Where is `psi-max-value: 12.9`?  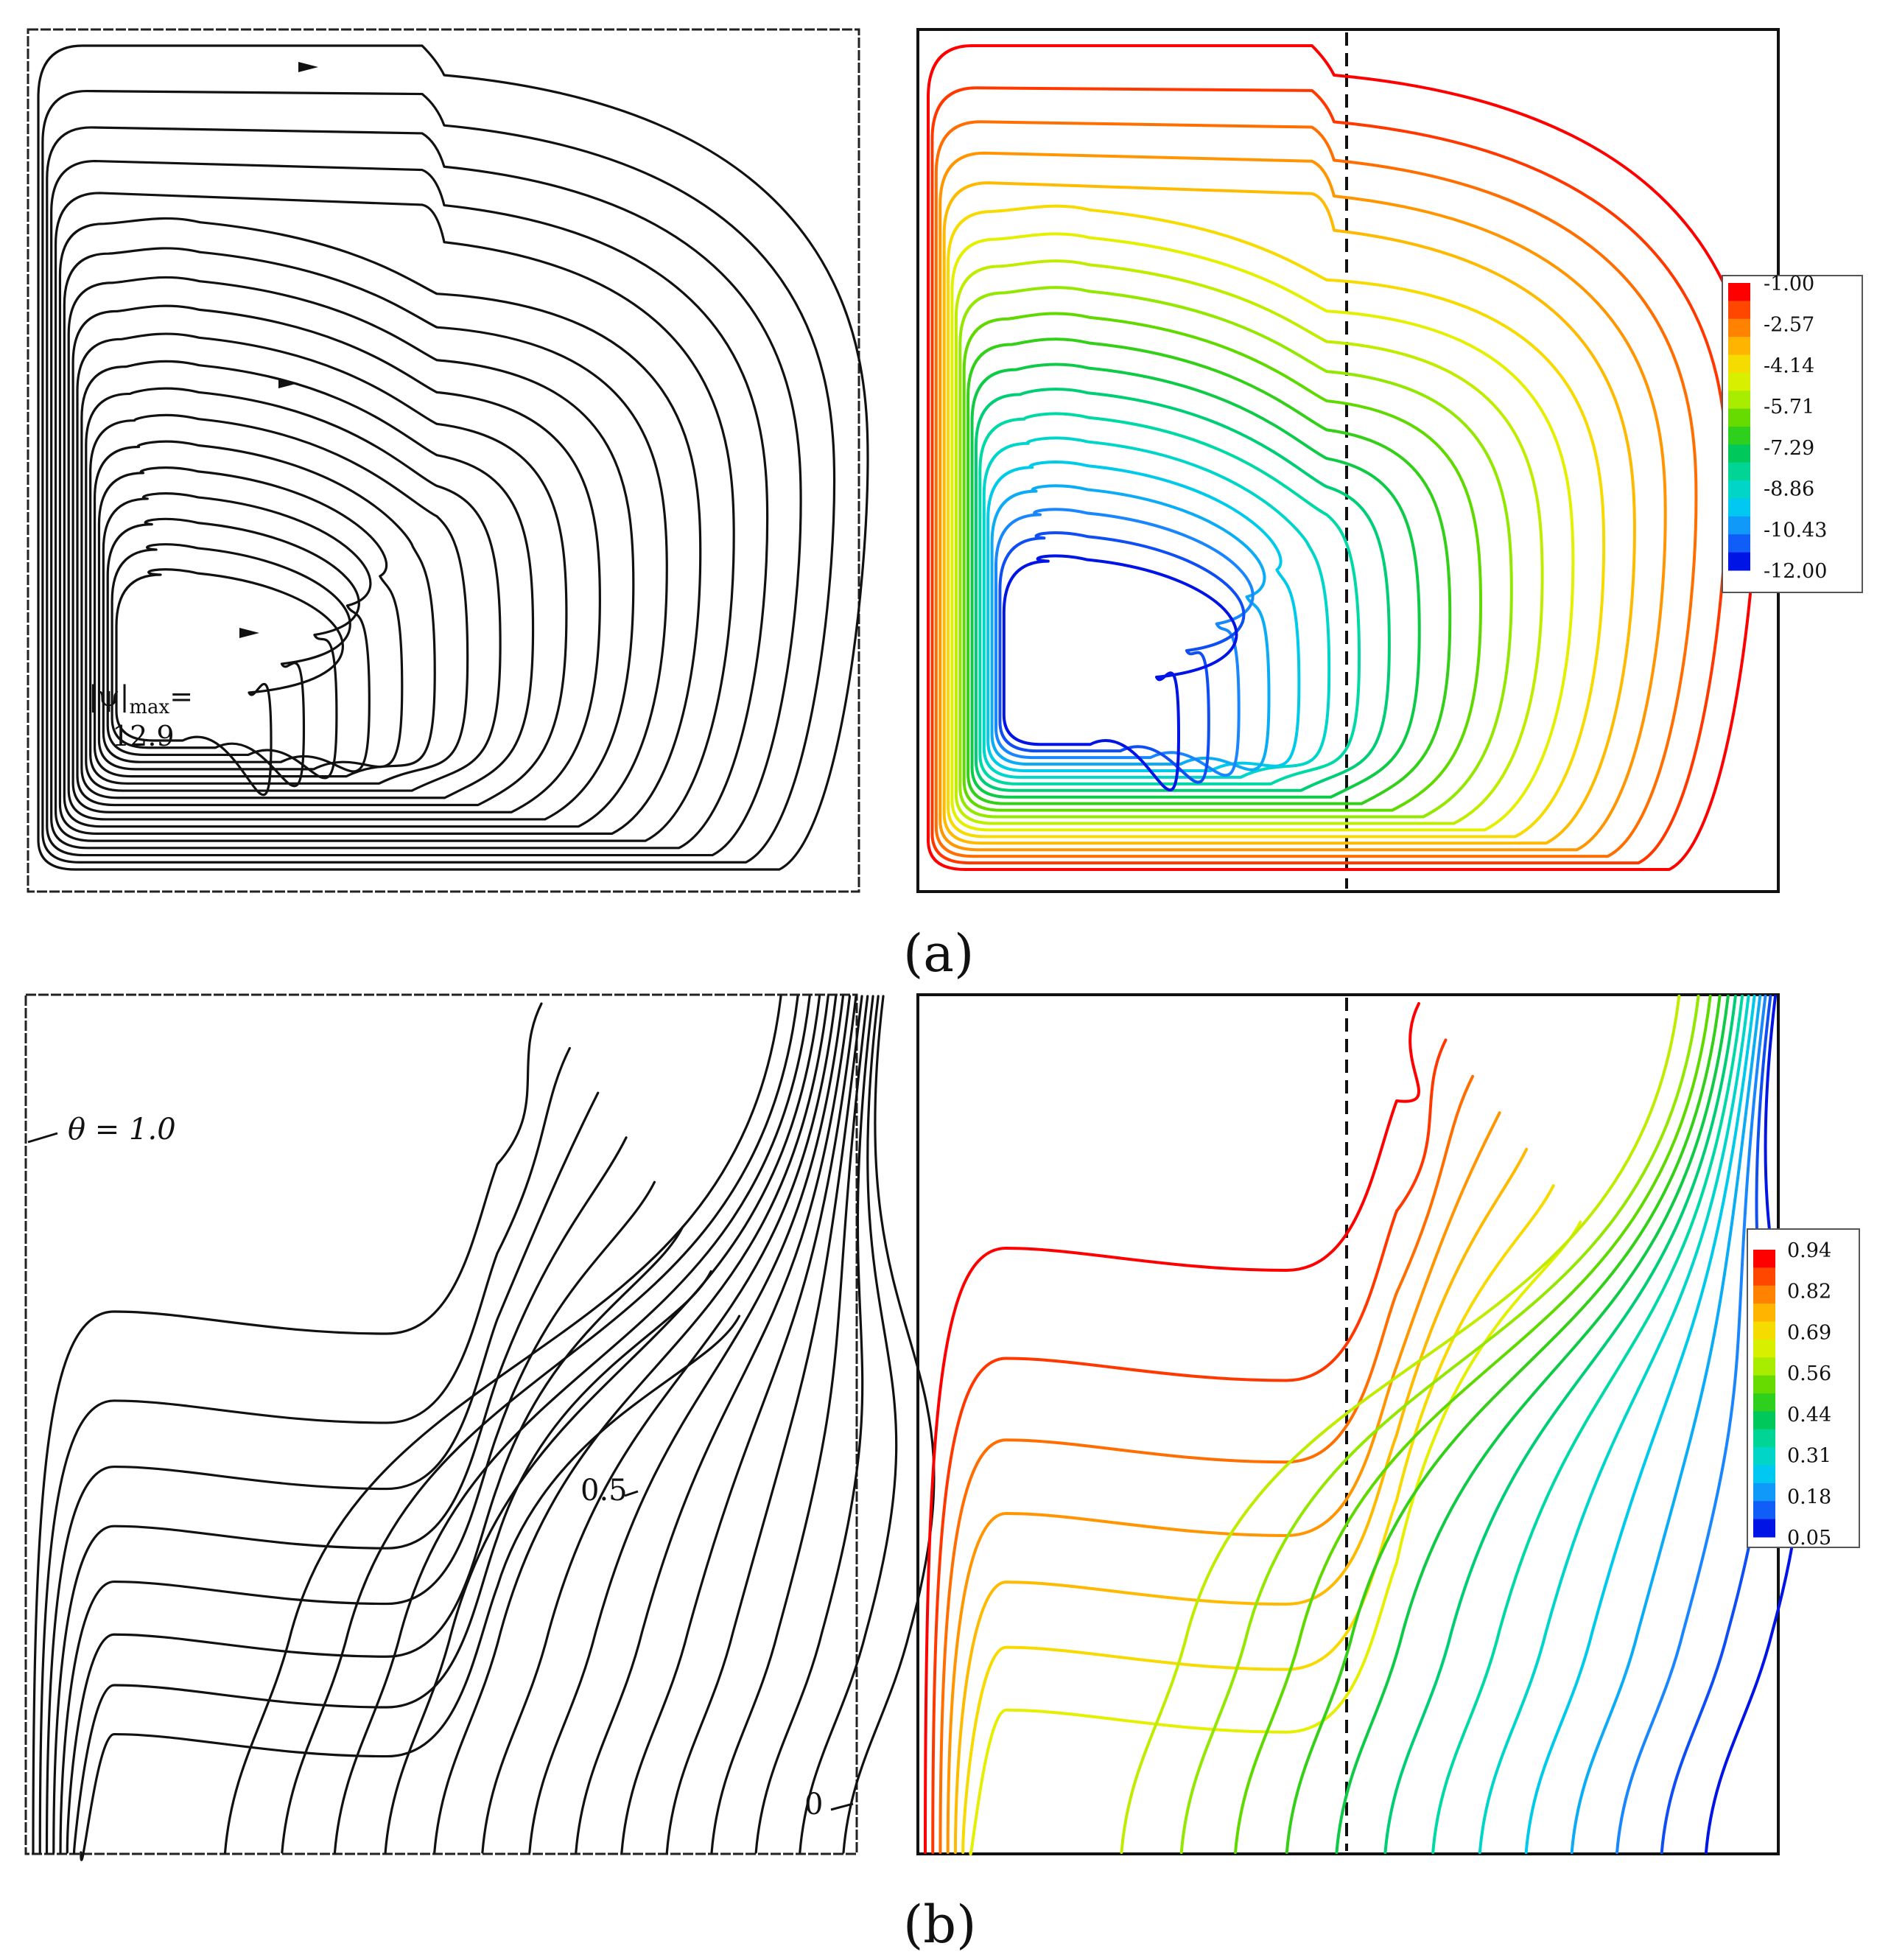 psi-max-value: 12.9 is located at coordinates (143, 736).